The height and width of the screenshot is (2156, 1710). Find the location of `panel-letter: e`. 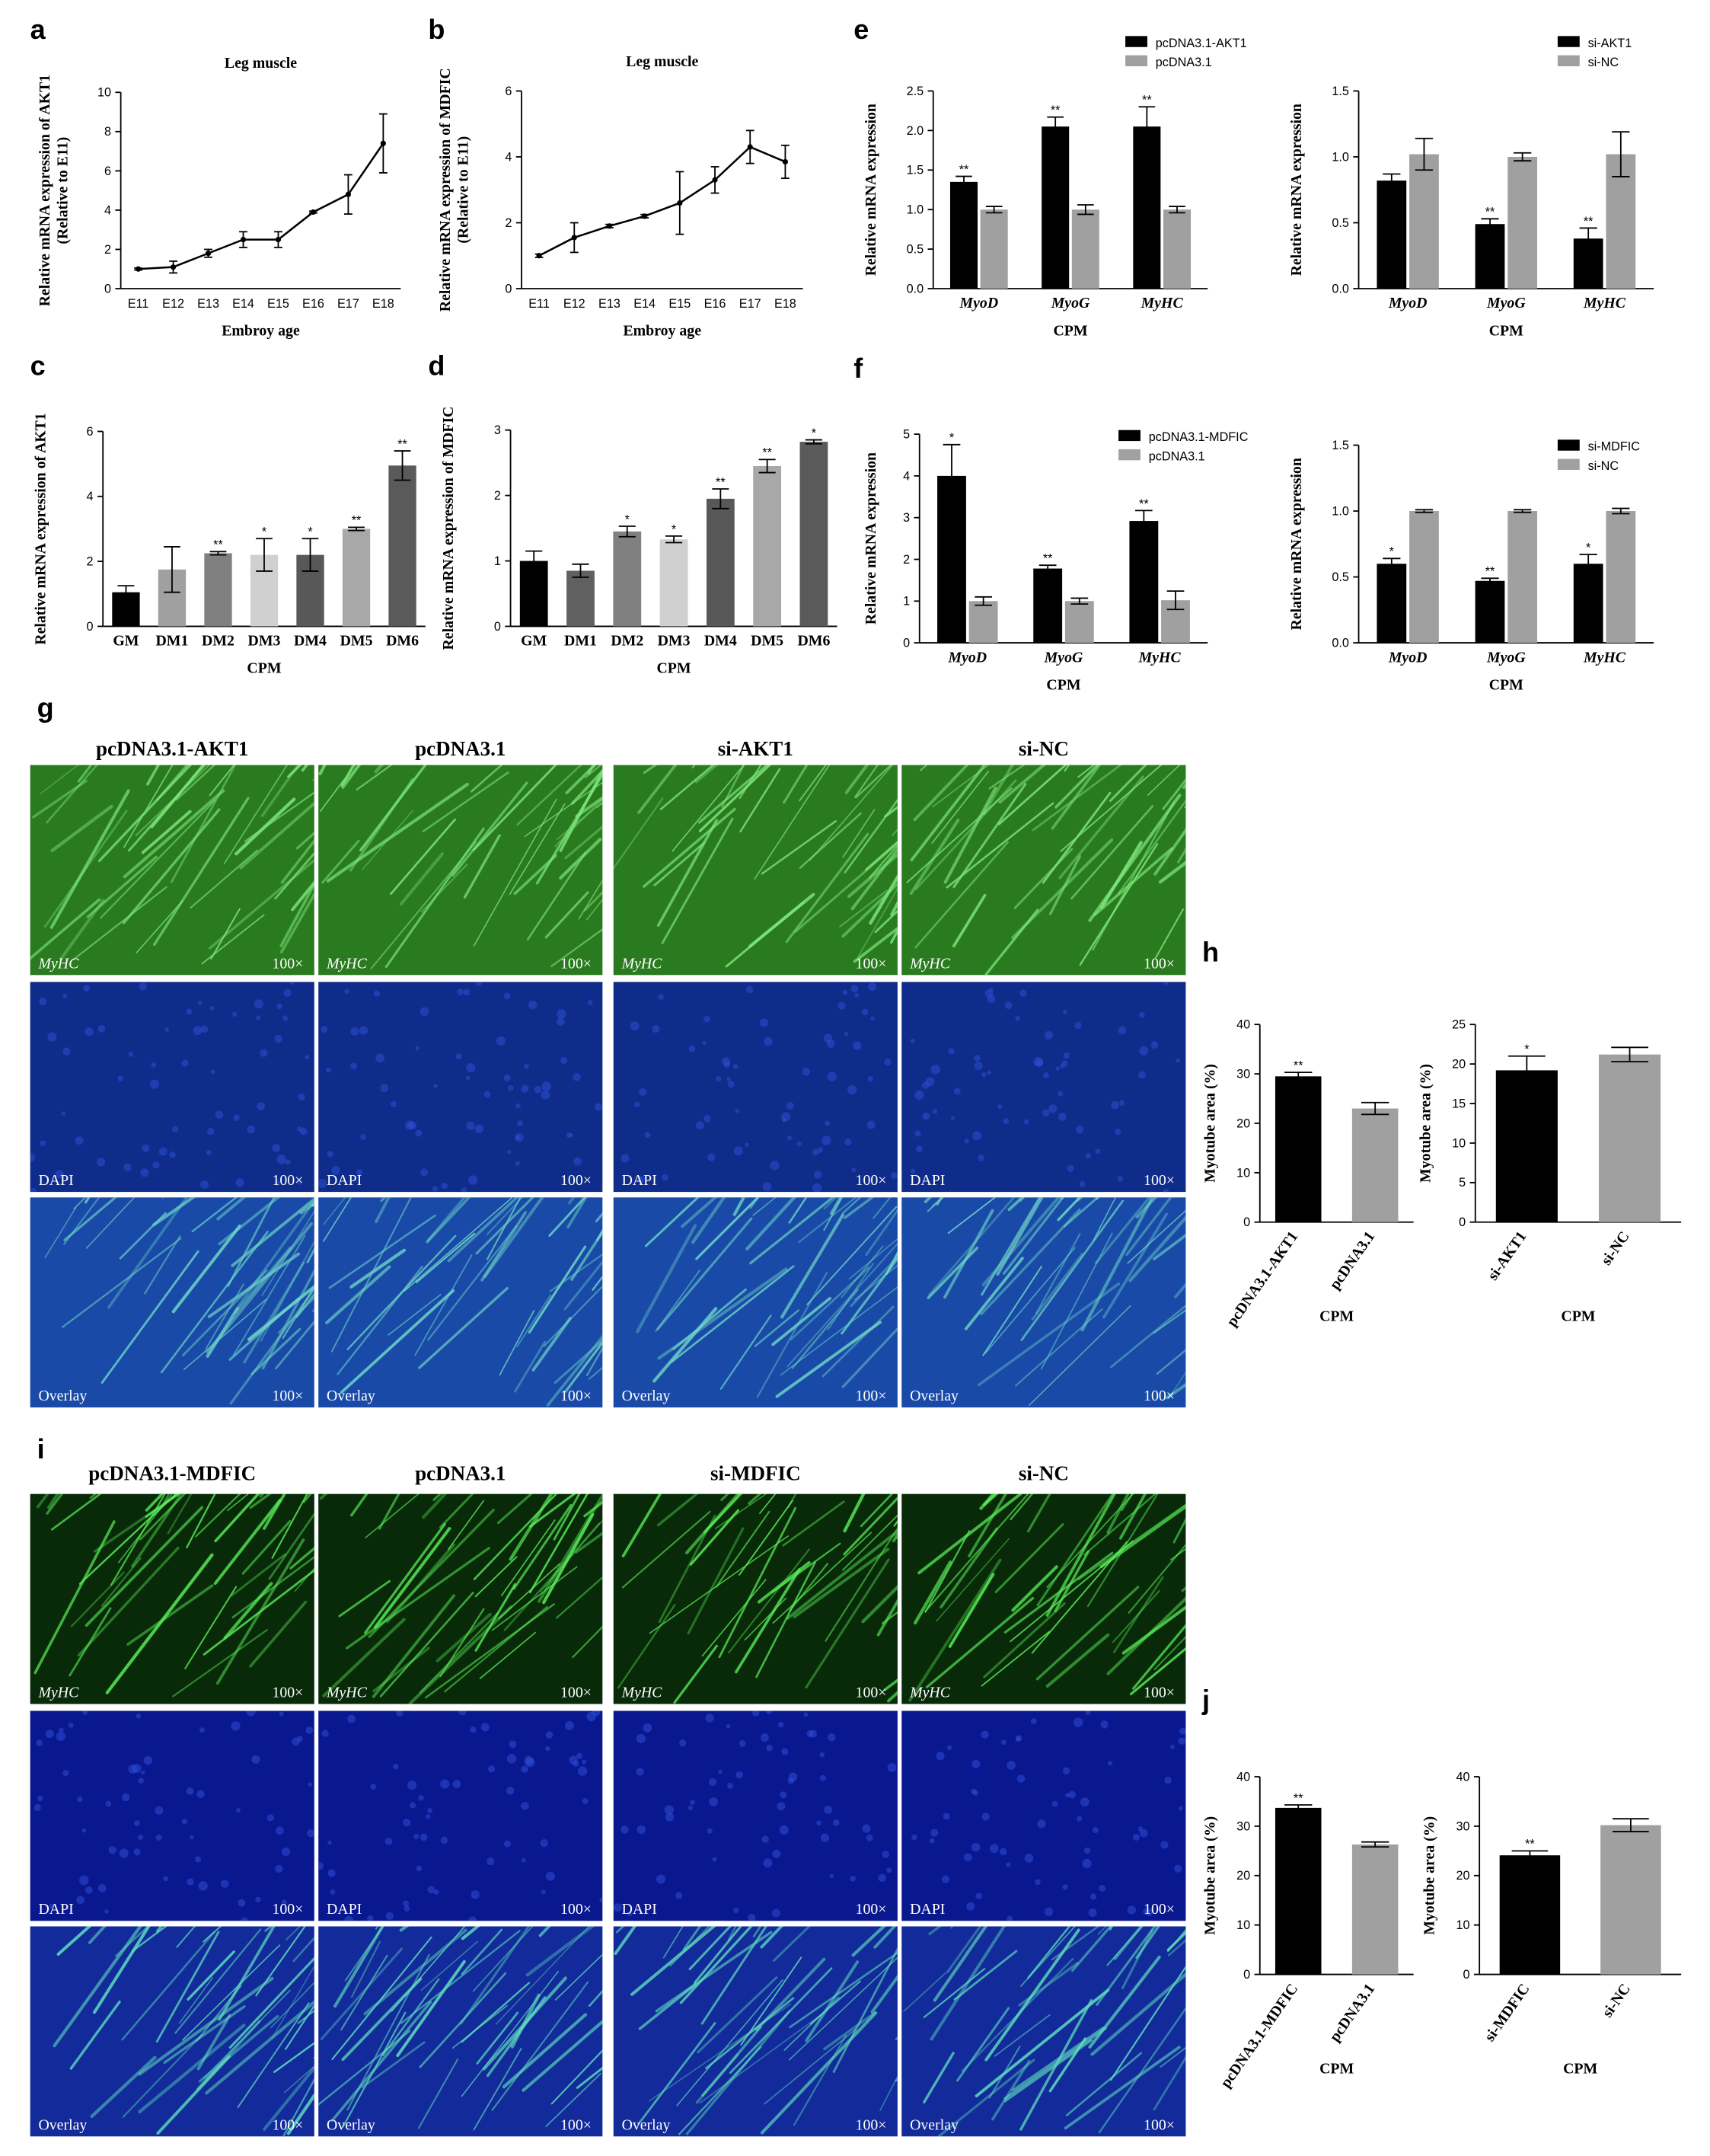

panel-letter: e is located at coordinates (861, 29).